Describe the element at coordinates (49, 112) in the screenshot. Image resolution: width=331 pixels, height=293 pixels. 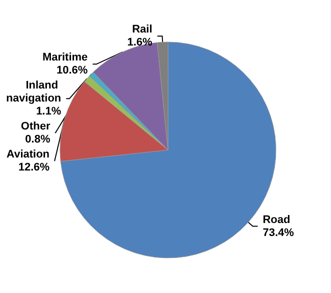
I see `data-label: 1.1%` at that location.